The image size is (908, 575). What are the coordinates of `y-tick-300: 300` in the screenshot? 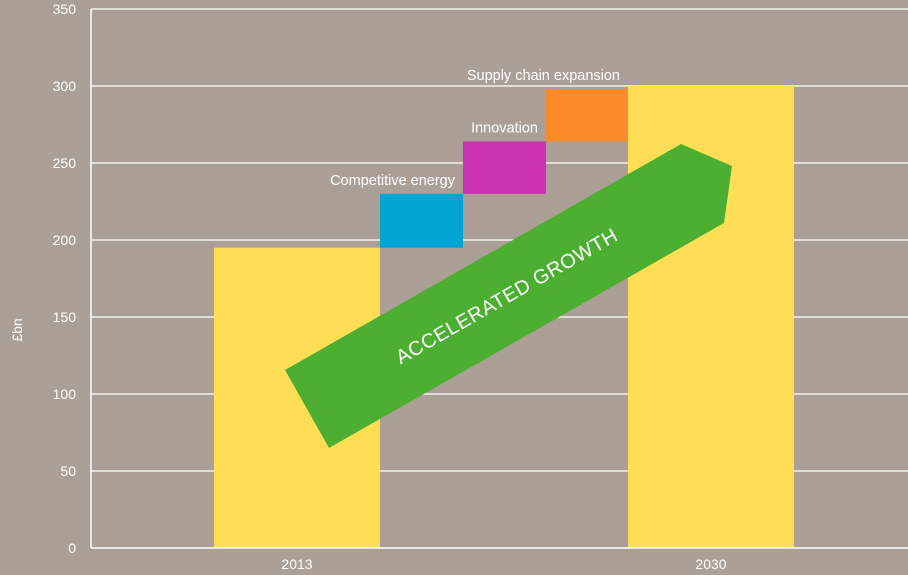 It's located at (65, 86).